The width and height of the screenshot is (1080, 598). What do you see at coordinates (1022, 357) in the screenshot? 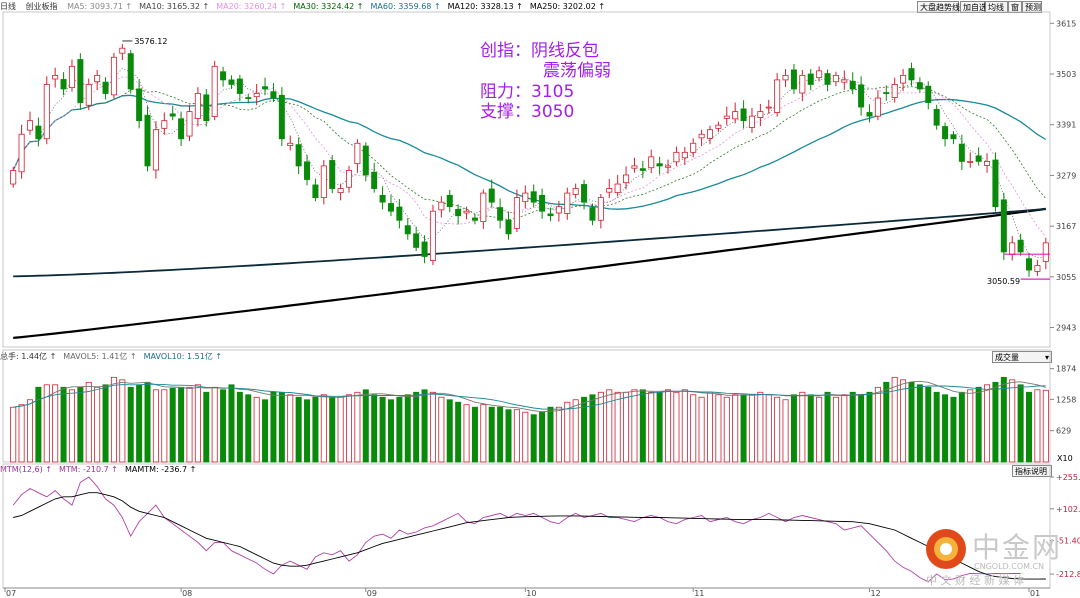
I see `volume-dropdown: 成交量 ▾` at bounding box center [1022, 357].